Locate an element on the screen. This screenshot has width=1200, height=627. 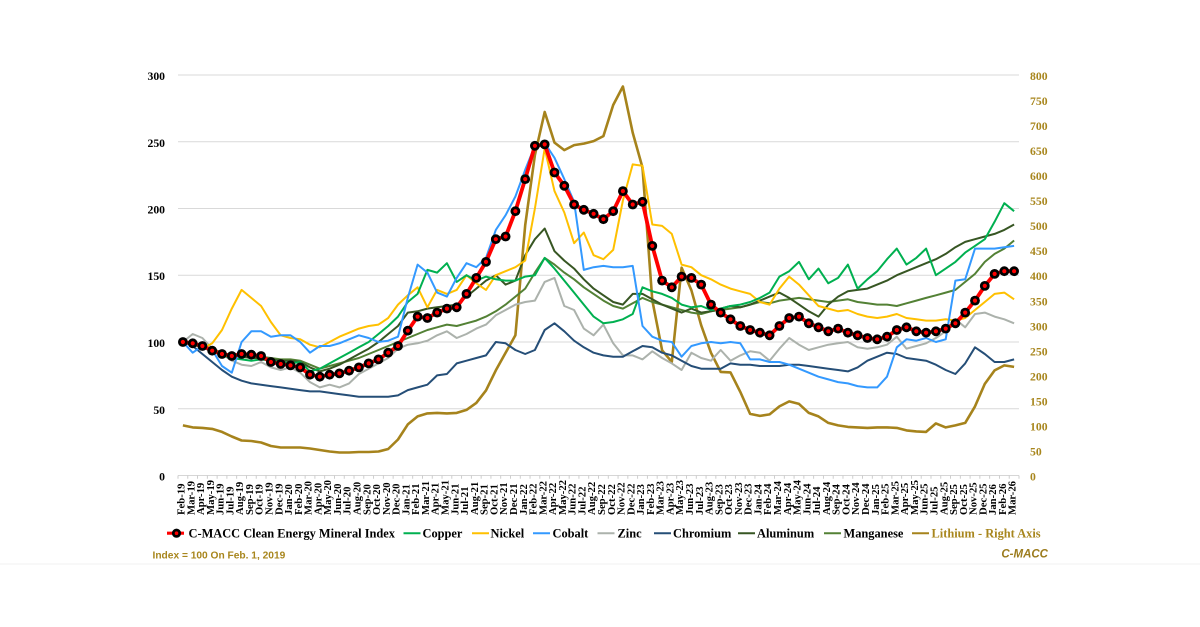
svg-text: Jan-20 is located at coordinates (289, 499).